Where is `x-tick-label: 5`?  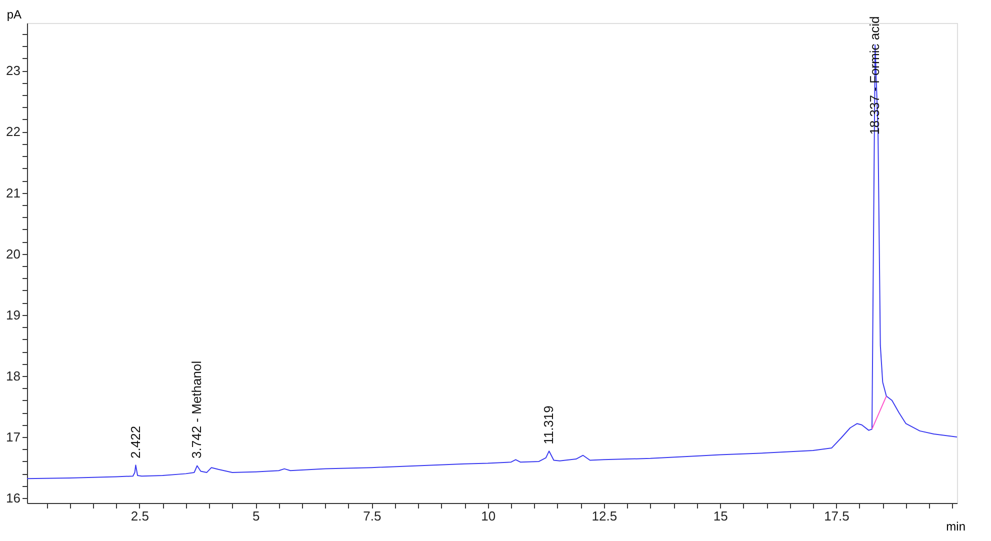 x-tick-label: 5 is located at coordinates (256, 516).